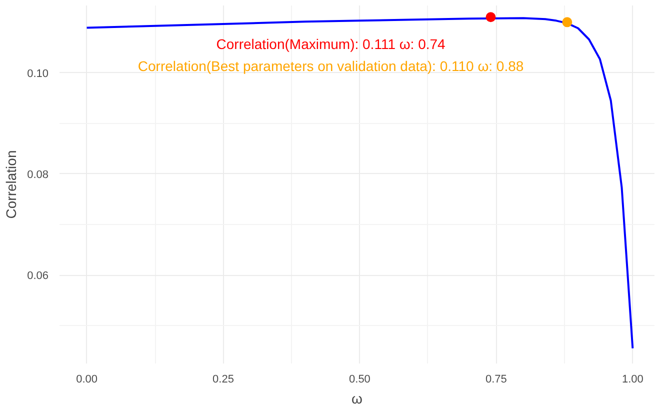 The image size is (666, 409). I want to click on x-tick-label: 0.25, so click(223, 380).